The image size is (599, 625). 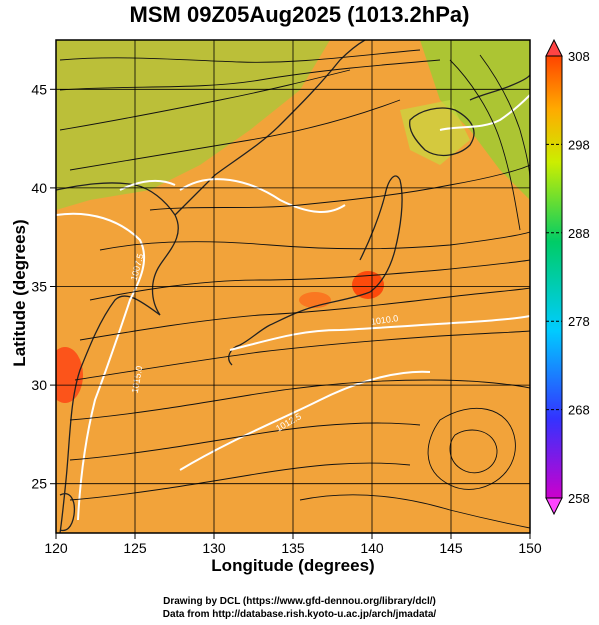 What do you see at coordinates (530, 548) in the screenshot?
I see `x-tick-label-150: 150` at bounding box center [530, 548].